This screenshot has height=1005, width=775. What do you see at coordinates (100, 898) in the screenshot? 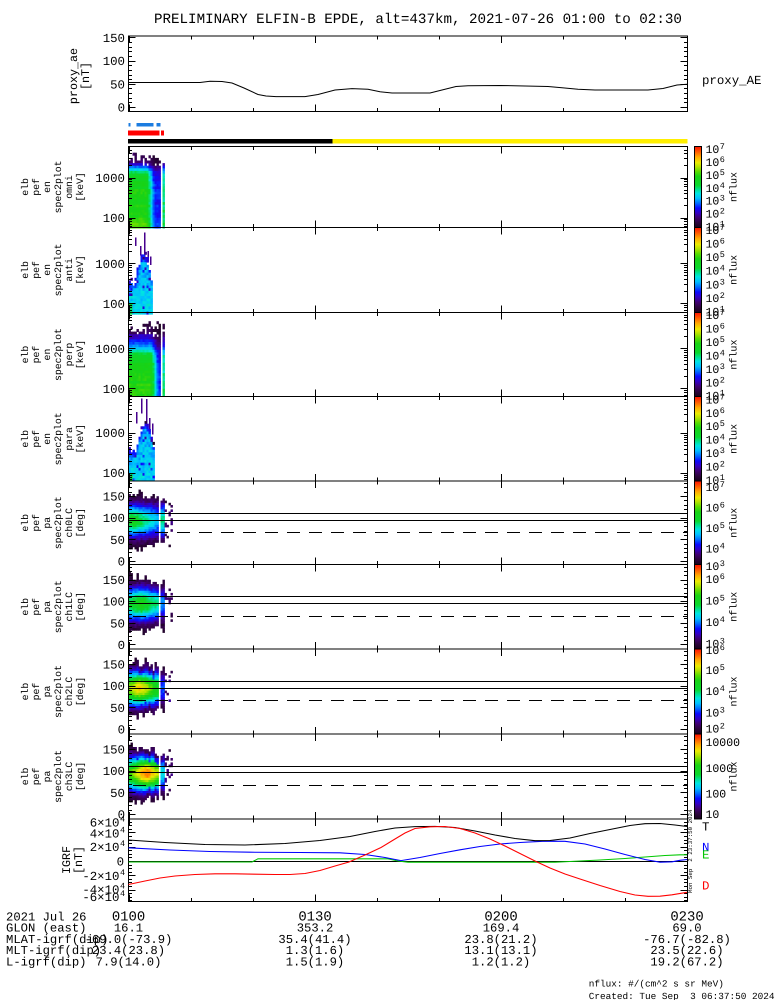
I see `svg-text: -6×10` at bounding box center [100, 898].